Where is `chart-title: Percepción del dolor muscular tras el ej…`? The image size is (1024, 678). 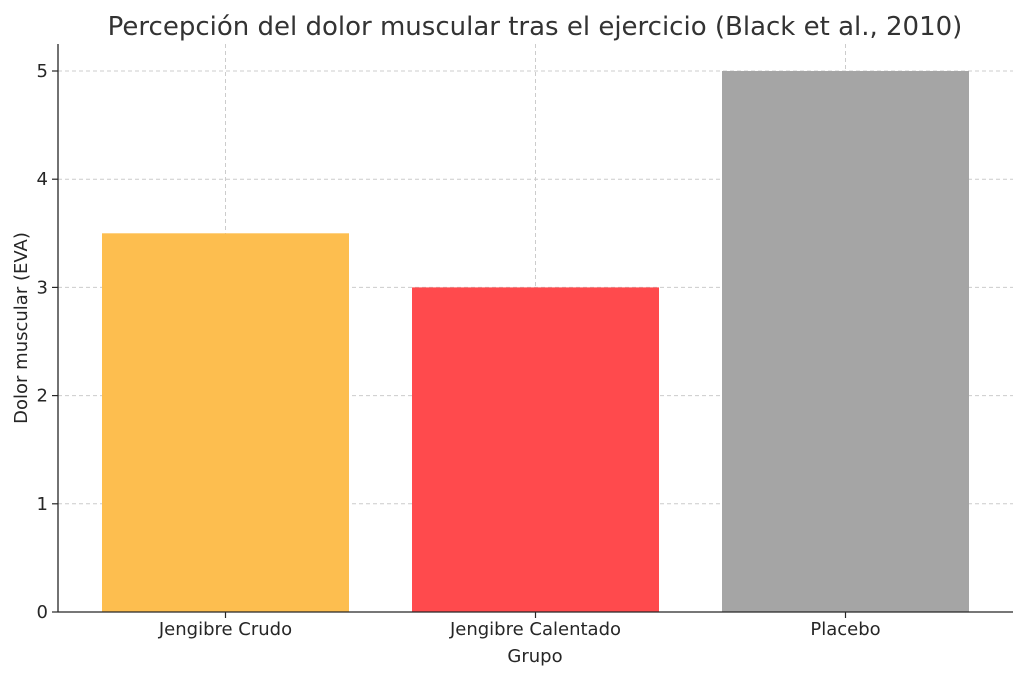 chart-title: Percepción del dolor muscular tras el ej… is located at coordinates (535, 27).